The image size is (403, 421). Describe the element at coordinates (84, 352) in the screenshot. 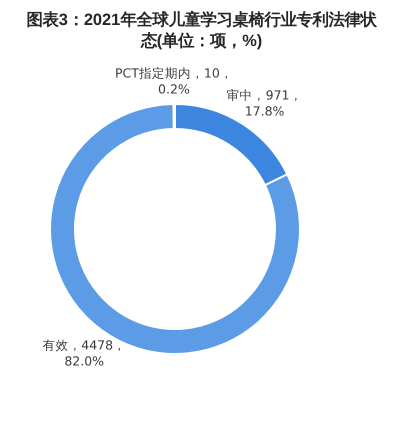

I see `slice-label: 有效，4478，82.0%` at that location.